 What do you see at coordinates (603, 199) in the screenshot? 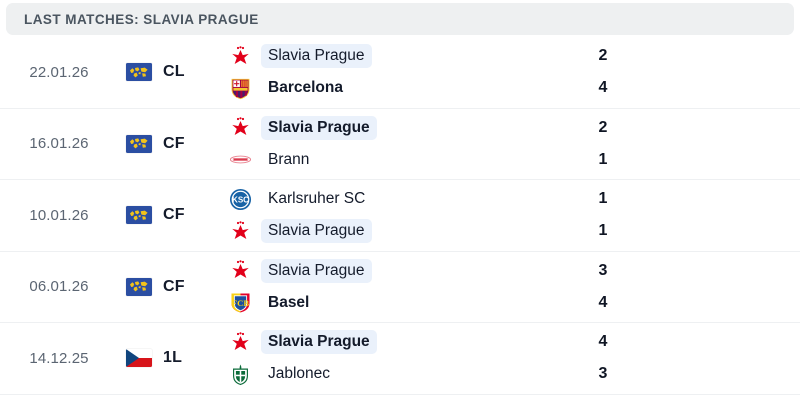
I see `score-home: 1` at bounding box center [603, 199].